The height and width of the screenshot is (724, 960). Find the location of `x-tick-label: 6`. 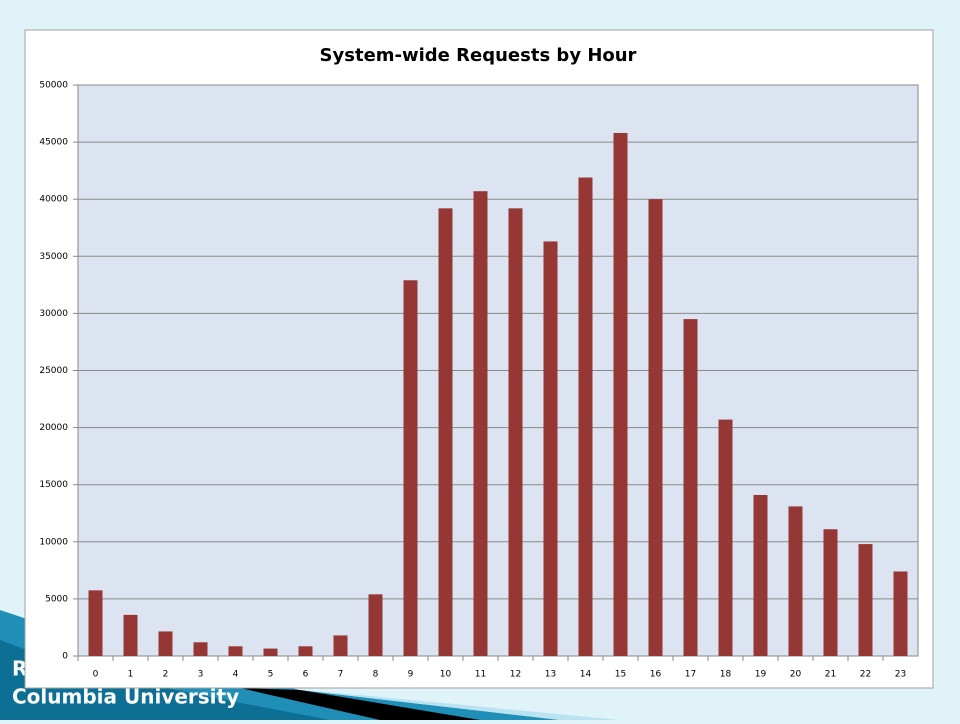

x-tick-label: 6 is located at coordinates (306, 675).